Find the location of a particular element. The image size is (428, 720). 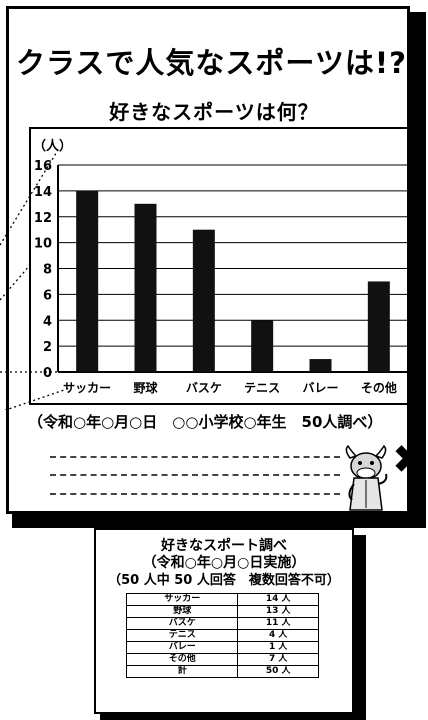

x-tick-label: その他 is located at coordinates (379, 387).